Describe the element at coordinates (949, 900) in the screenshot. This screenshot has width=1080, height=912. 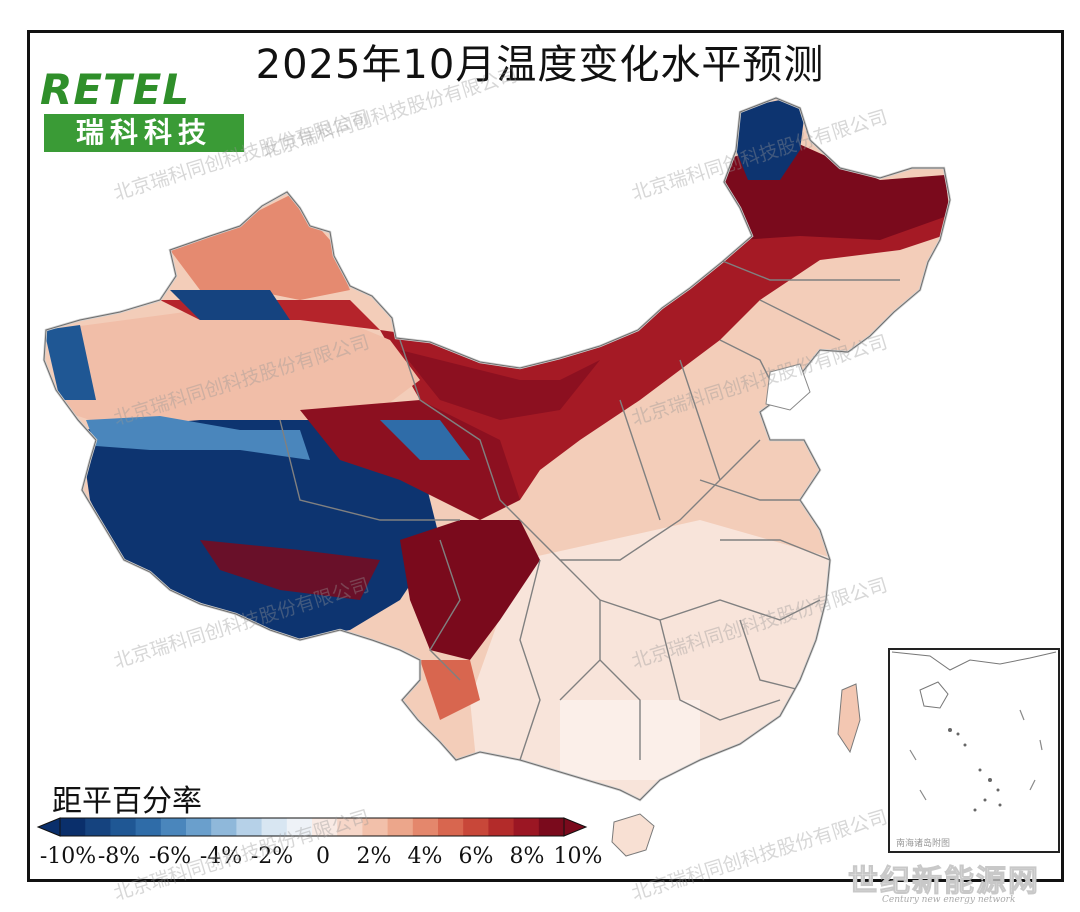
I see `corner-watermark-subtitle: Century new energy network` at that location.